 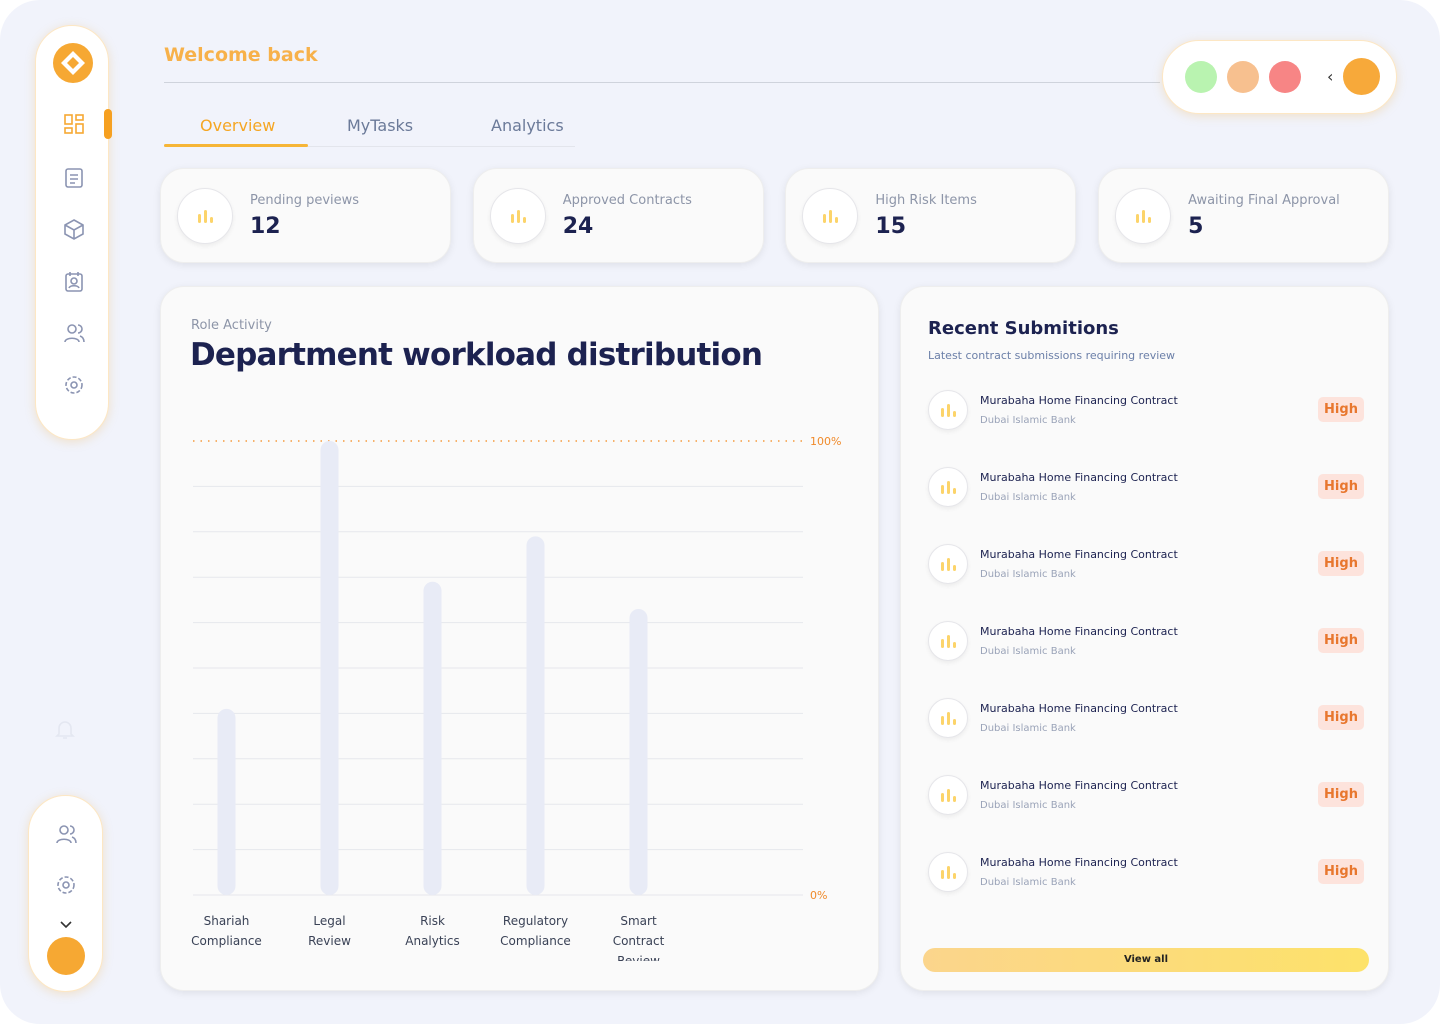 What do you see at coordinates (1361, 76) in the screenshot?
I see `profile` at bounding box center [1361, 76].